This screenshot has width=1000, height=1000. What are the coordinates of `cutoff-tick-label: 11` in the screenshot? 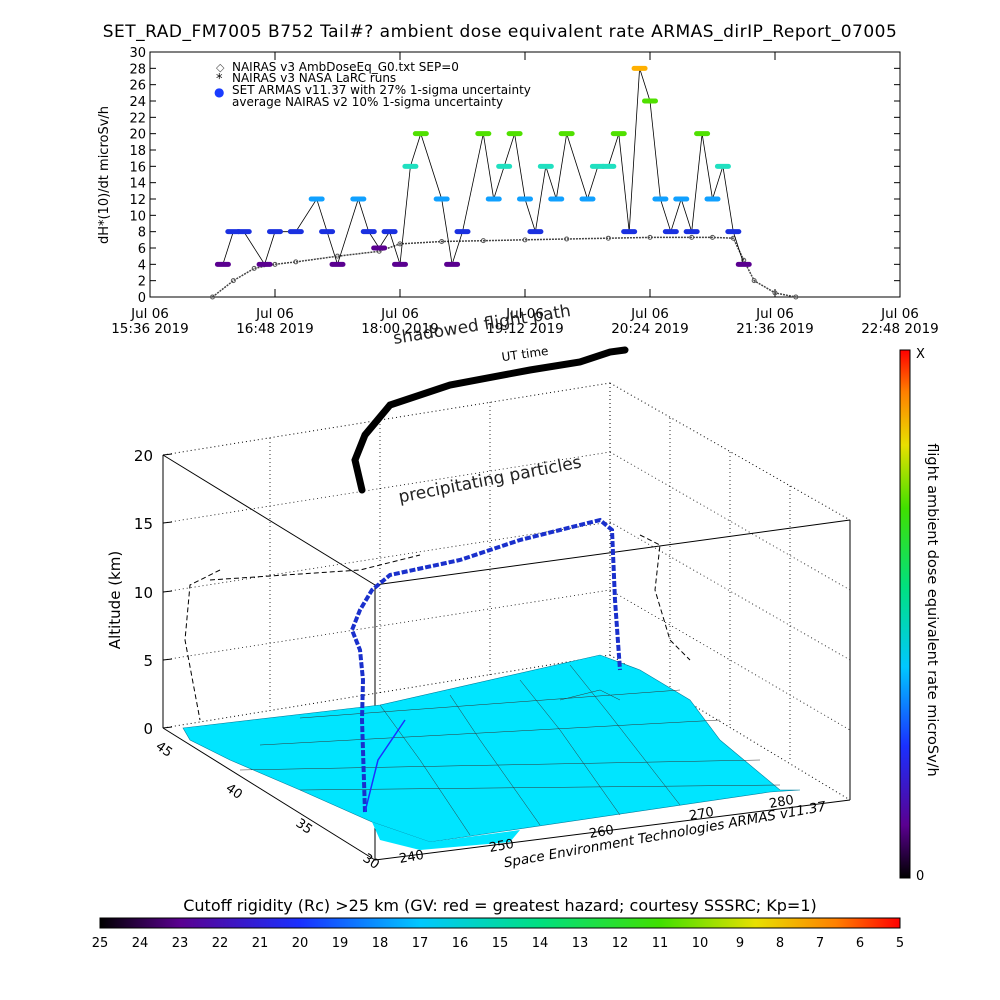 It's located at (660, 943).